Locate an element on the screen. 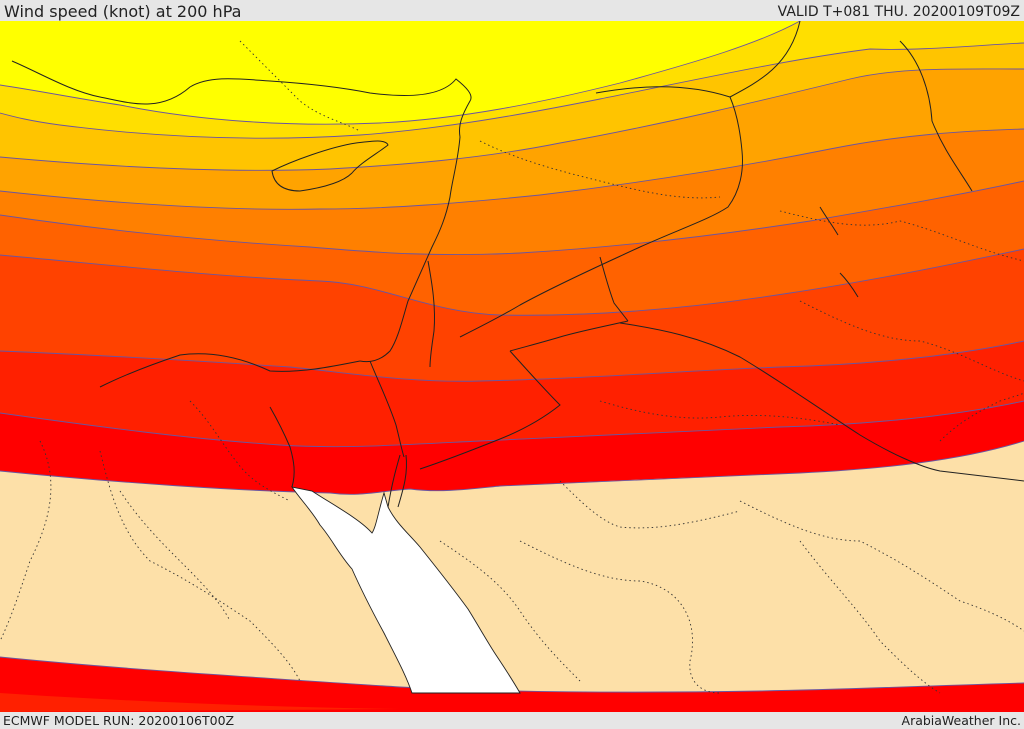 This screenshot has height=729, width=1024. valid-time: VALID T+081 THU. 20200109T09Z is located at coordinates (898, 12).